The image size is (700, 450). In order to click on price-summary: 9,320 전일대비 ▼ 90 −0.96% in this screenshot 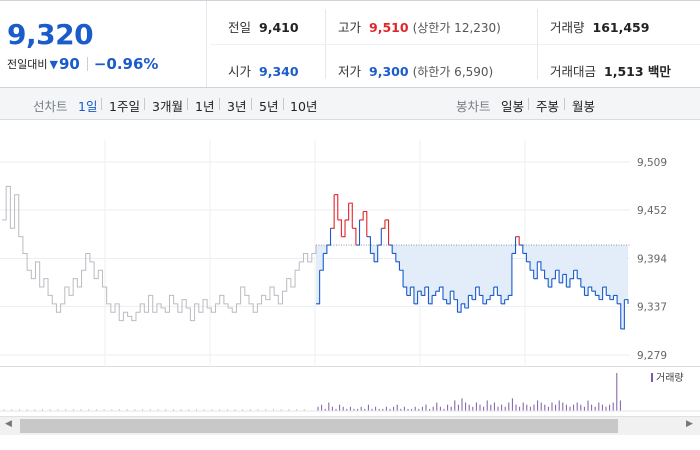, I will do `click(103, 44)`.